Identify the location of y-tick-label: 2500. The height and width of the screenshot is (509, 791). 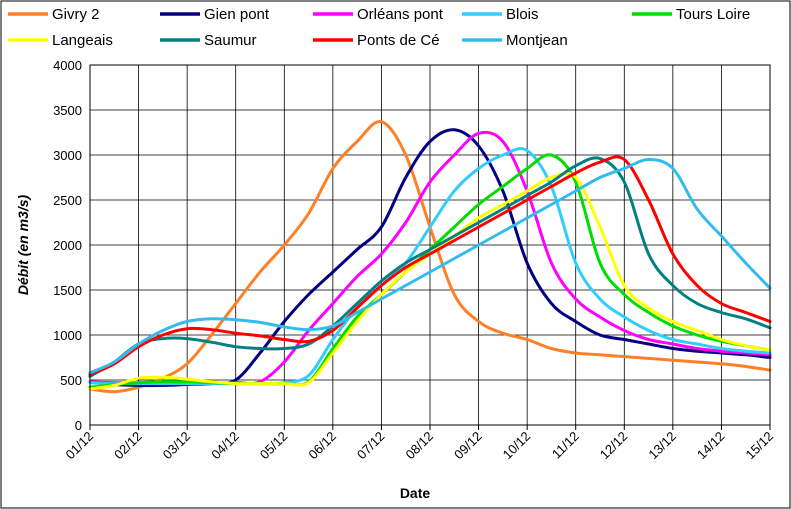
(67, 200).